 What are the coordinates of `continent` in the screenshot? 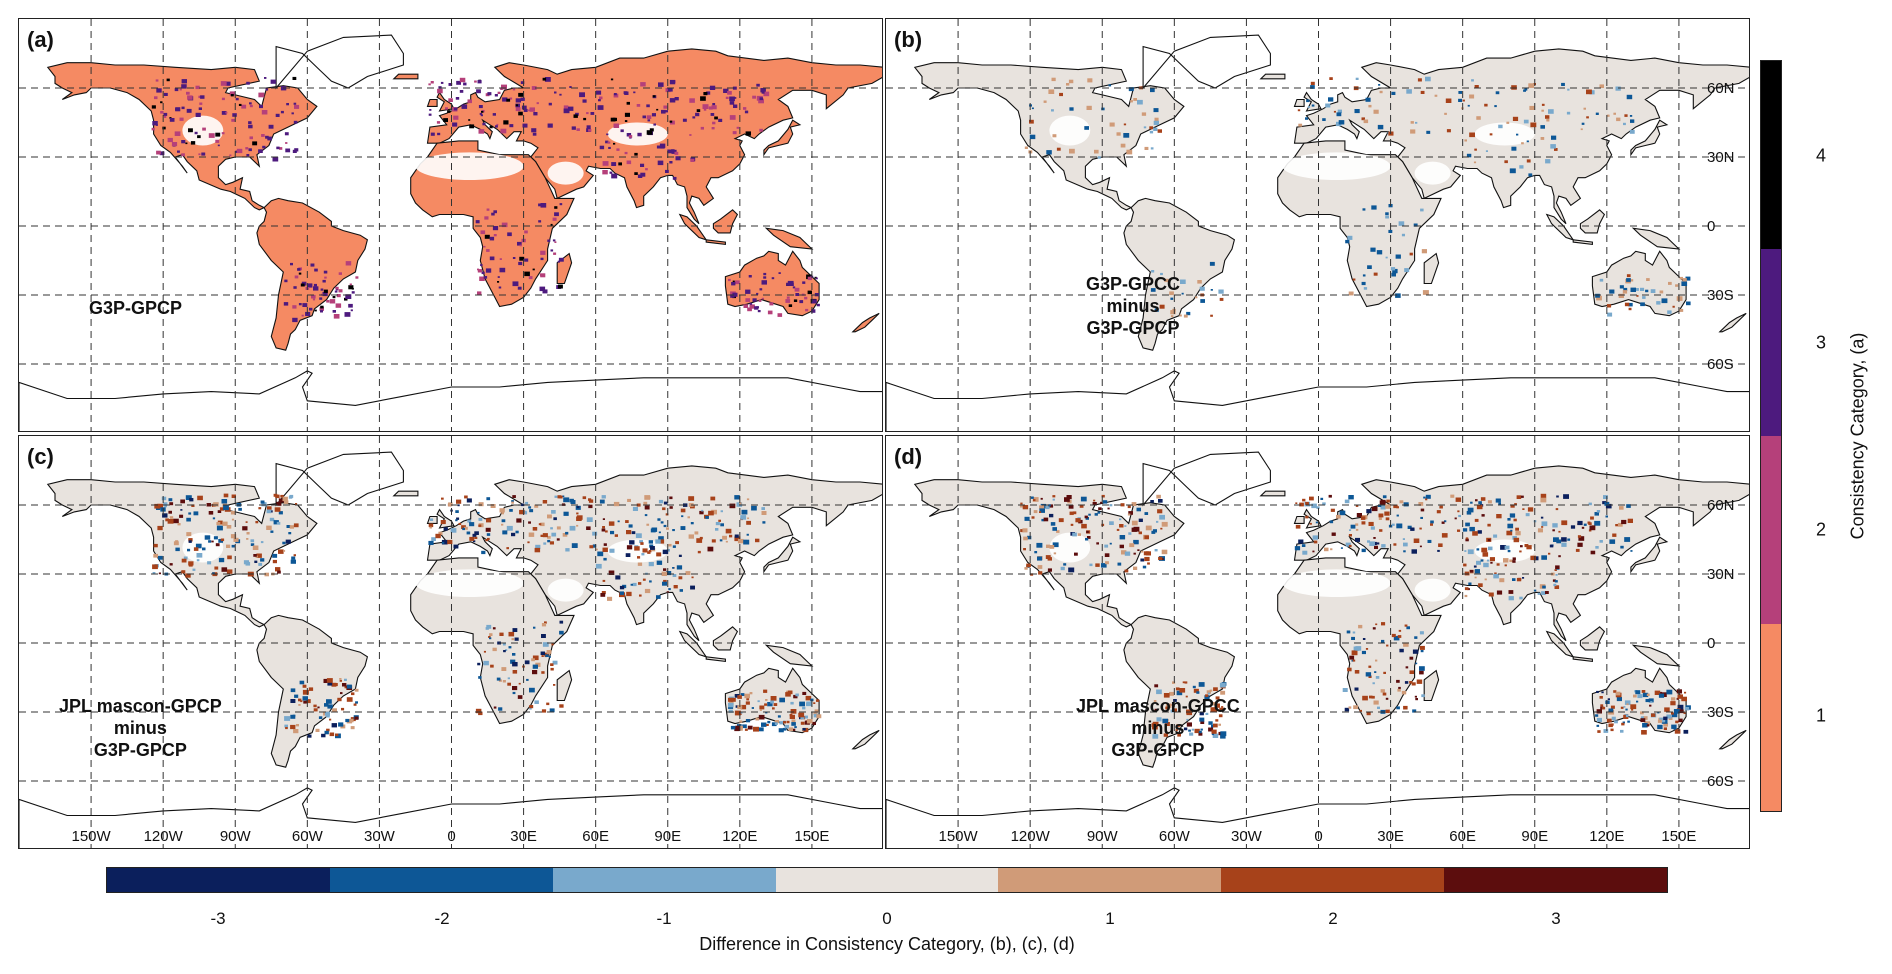 It's located at (1649, 555).